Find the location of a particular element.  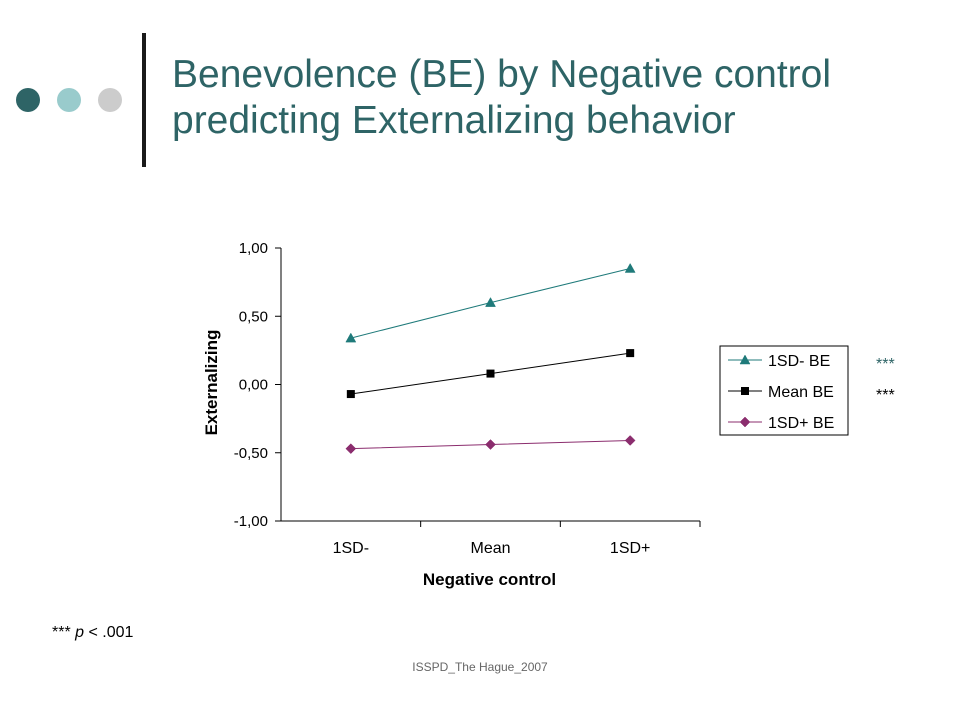

significance-stars-2: *** is located at coordinates (885, 395).